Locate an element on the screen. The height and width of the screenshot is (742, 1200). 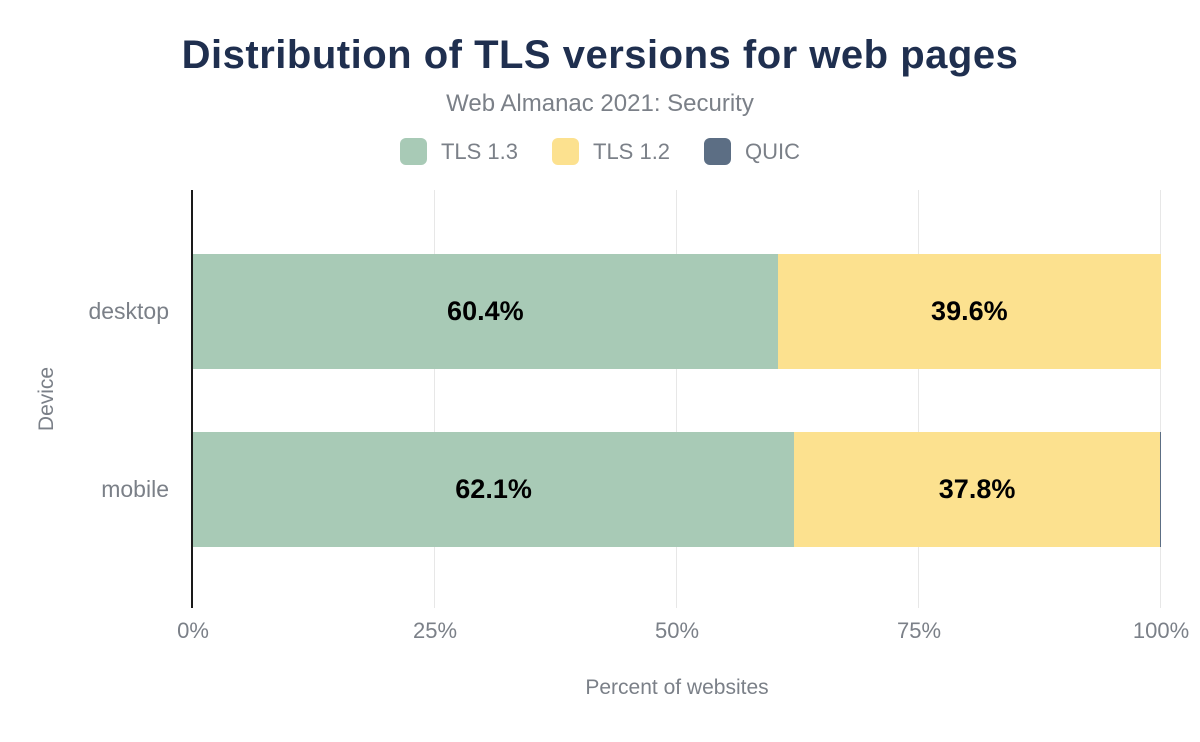
bar-row-desktop: 60.4% 39.6% is located at coordinates (677, 311).